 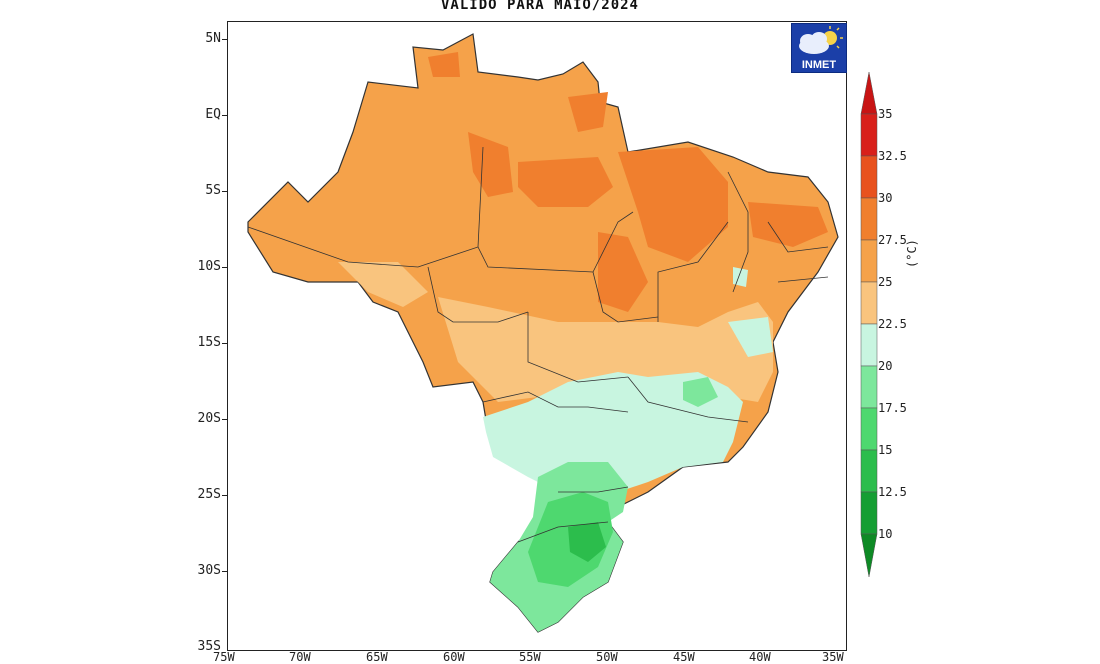 What do you see at coordinates (213, 114) in the screenshot?
I see `lat-label-eq: EQ` at bounding box center [213, 114].